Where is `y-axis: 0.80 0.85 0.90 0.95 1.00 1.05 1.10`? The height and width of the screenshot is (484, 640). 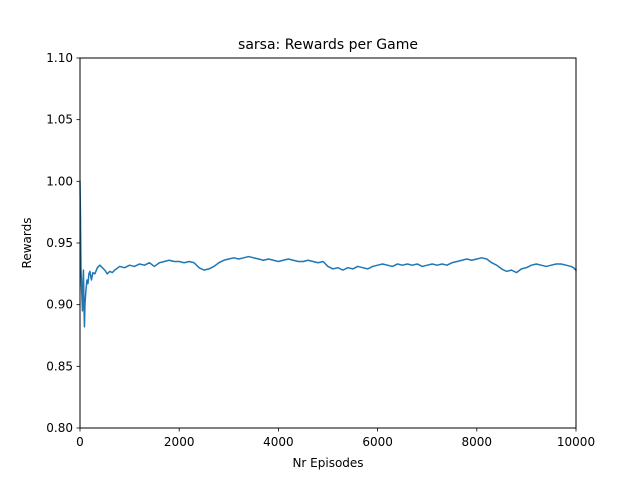
y-axis: 0.80 0.85 0.90 0.95 1.00 1.05 1.10 is located at coordinates (63, 243).